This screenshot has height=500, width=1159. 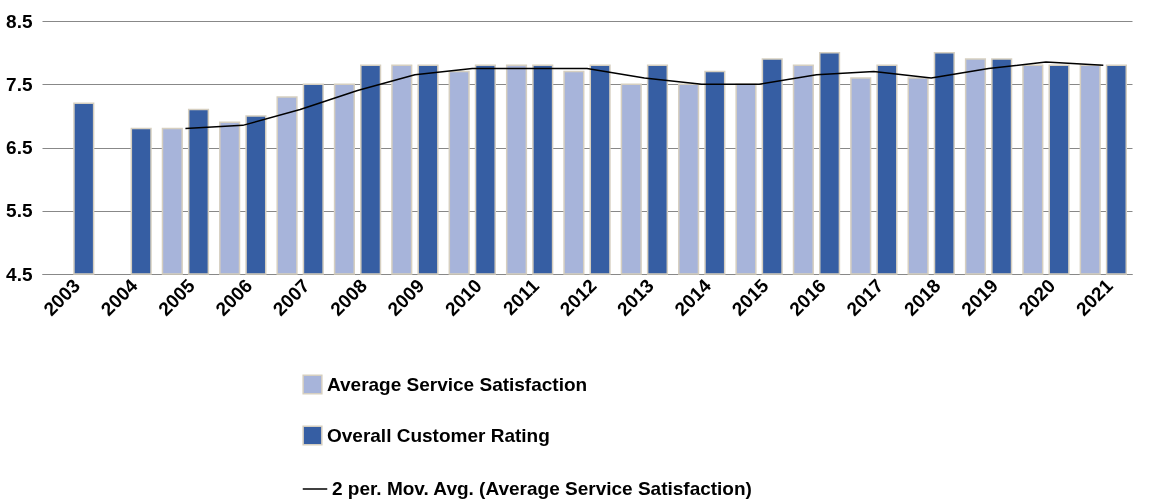 I want to click on y-tick-label: 5.5, so click(x=19, y=211).